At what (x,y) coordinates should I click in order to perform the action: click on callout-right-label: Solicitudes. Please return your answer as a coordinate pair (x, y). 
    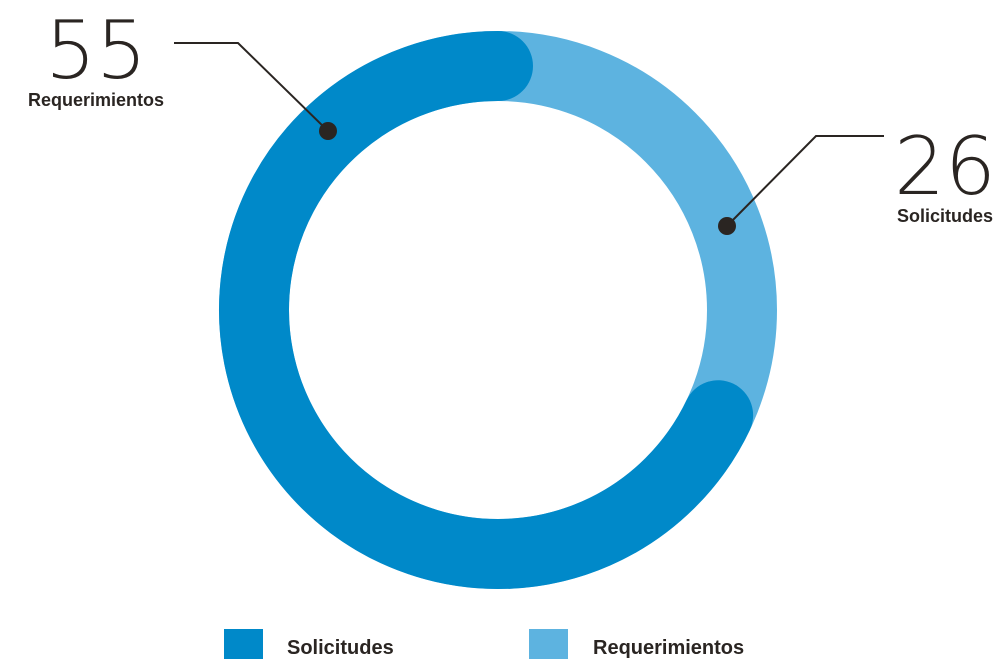
    Looking at the image, I should click on (945, 216).